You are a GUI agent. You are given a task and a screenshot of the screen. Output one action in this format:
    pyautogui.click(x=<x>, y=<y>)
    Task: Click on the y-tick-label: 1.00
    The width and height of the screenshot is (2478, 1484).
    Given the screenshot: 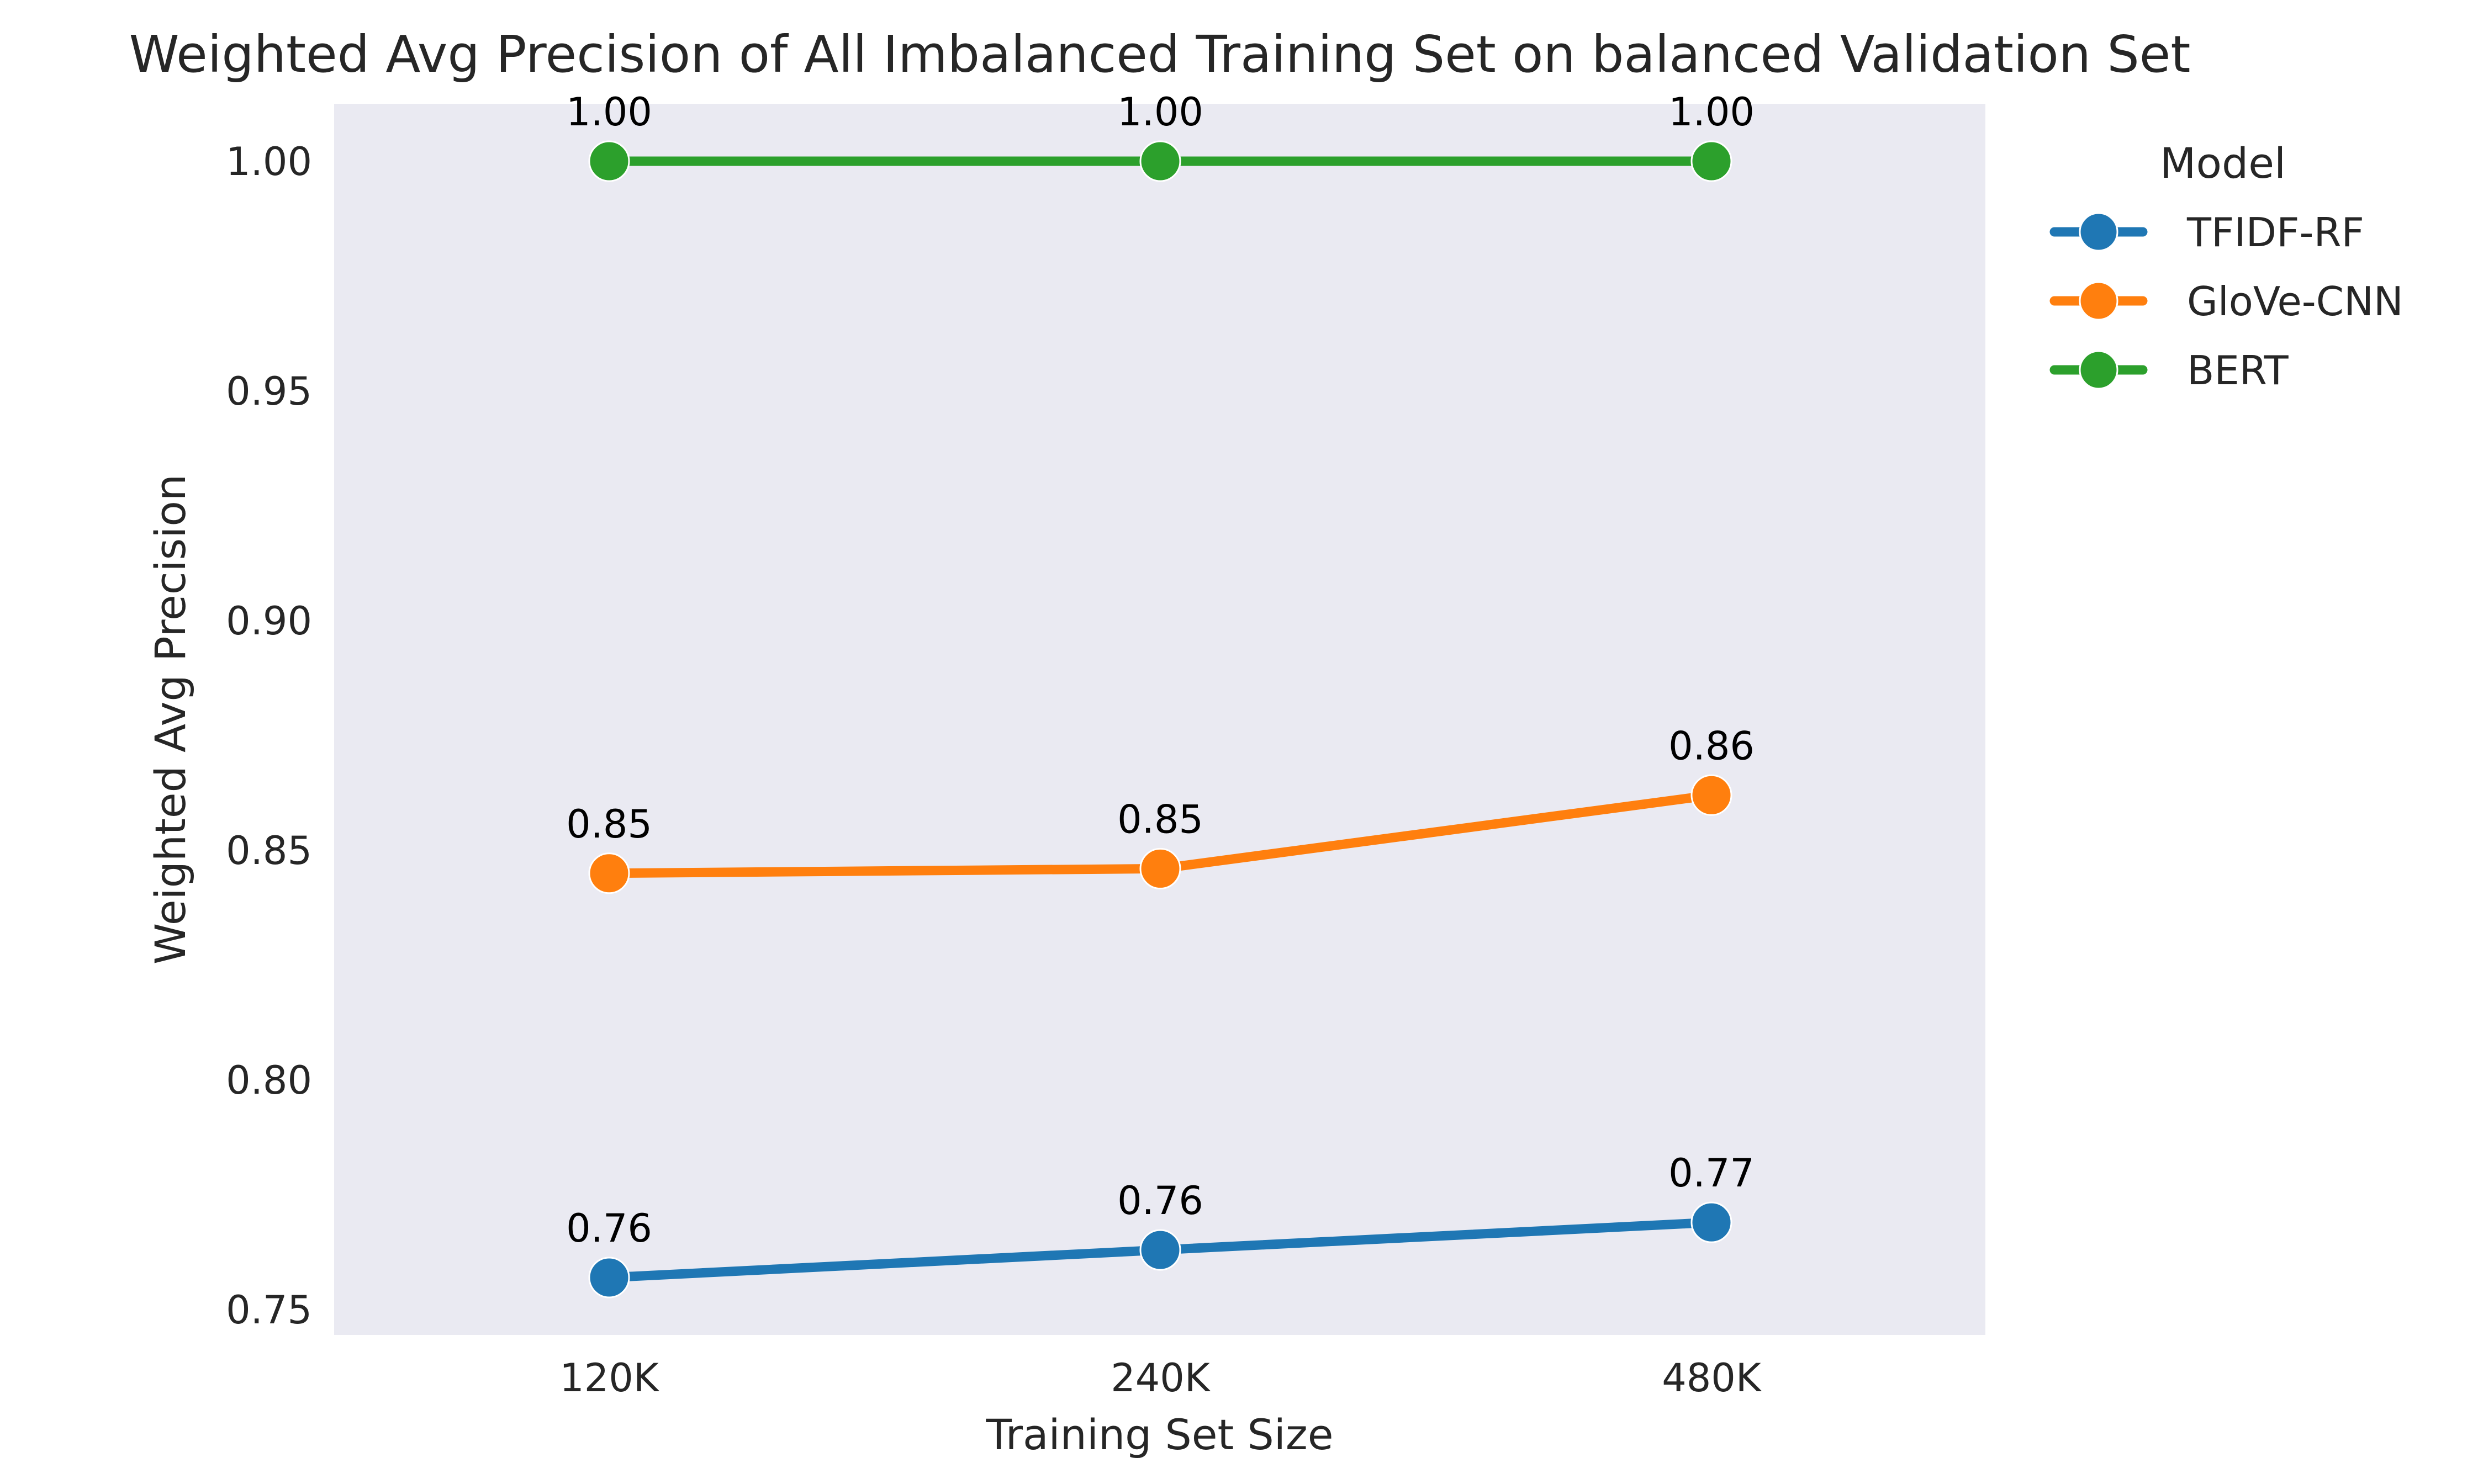 What is the action you would take?
    pyautogui.click(x=269, y=162)
    